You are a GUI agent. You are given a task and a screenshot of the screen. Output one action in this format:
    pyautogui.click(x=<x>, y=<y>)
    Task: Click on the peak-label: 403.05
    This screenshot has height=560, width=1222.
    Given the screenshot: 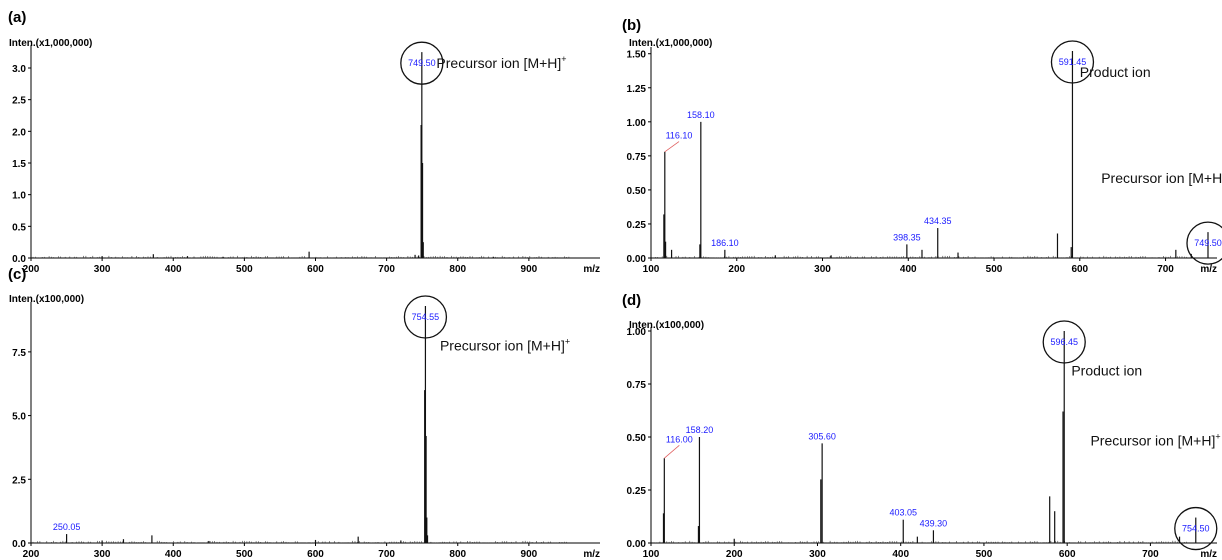 What is the action you would take?
    pyautogui.click(x=903, y=513)
    